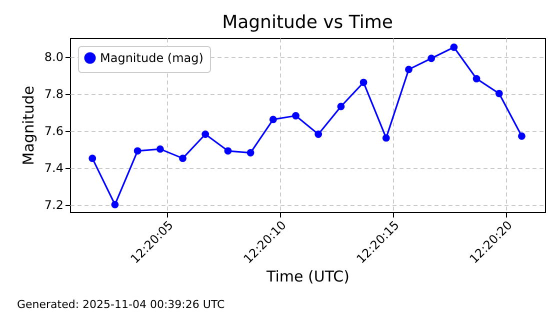  Describe the element at coordinates (54, 131) in the screenshot. I see `y-tick-label: 7.6` at that location.